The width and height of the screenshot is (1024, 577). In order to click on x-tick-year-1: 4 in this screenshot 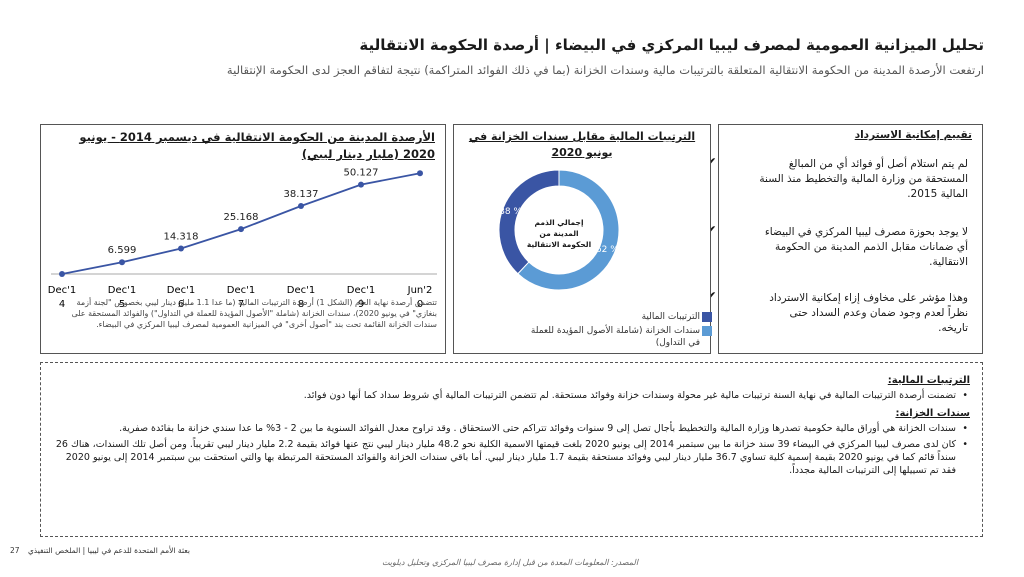, I will do `click(62, 304)`.